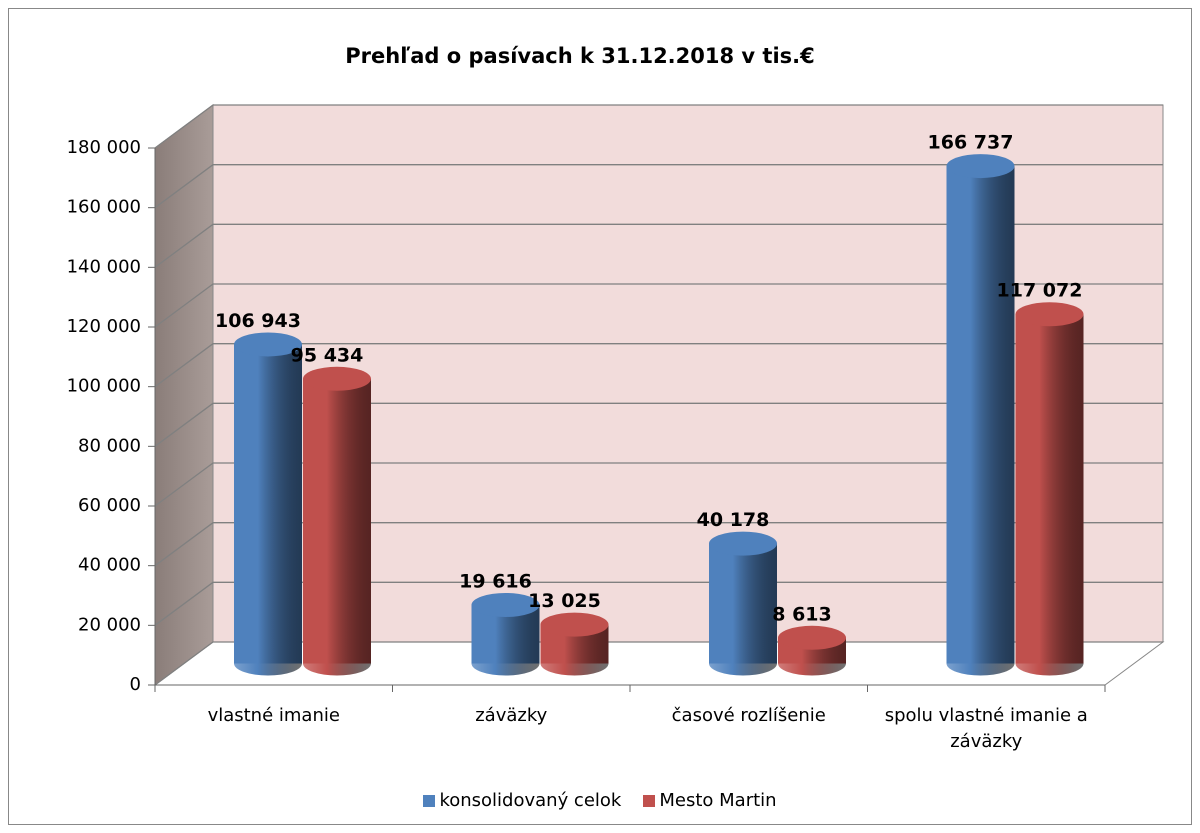  Describe the element at coordinates (327, 355) in the screenshot. I see `data-label: 95 434` at that location.